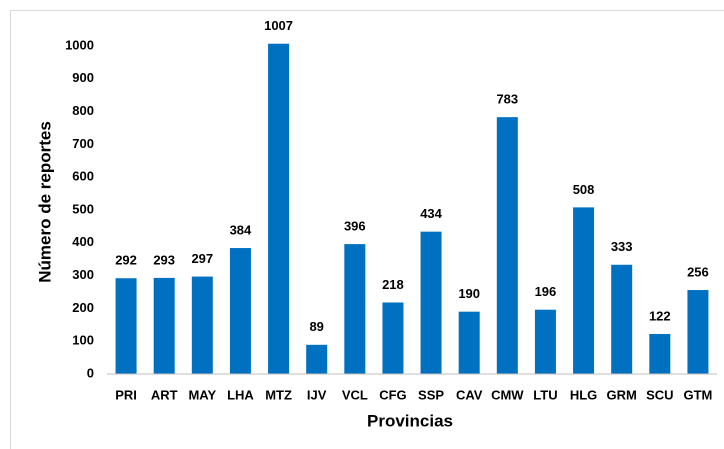 This screenshot has height=449, width=724. I want to click on x-tick-label: ART, so click(164, 394).